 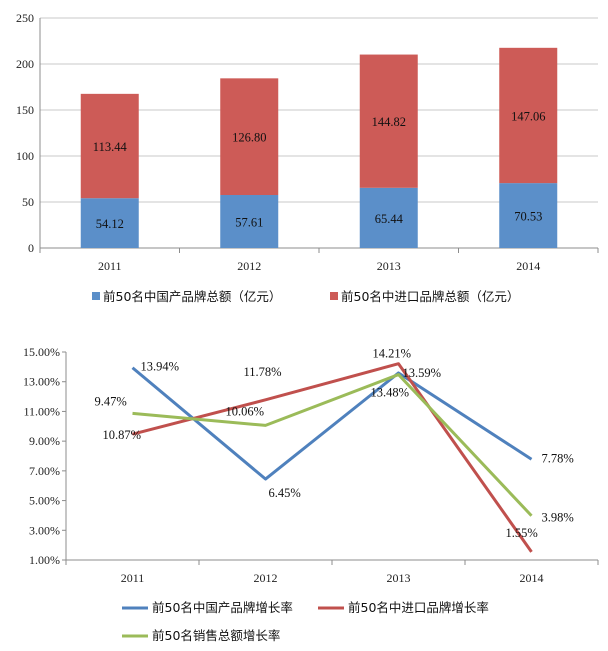 I want to click on y-tick-label: 9.00%, so click(x=44, y=441).